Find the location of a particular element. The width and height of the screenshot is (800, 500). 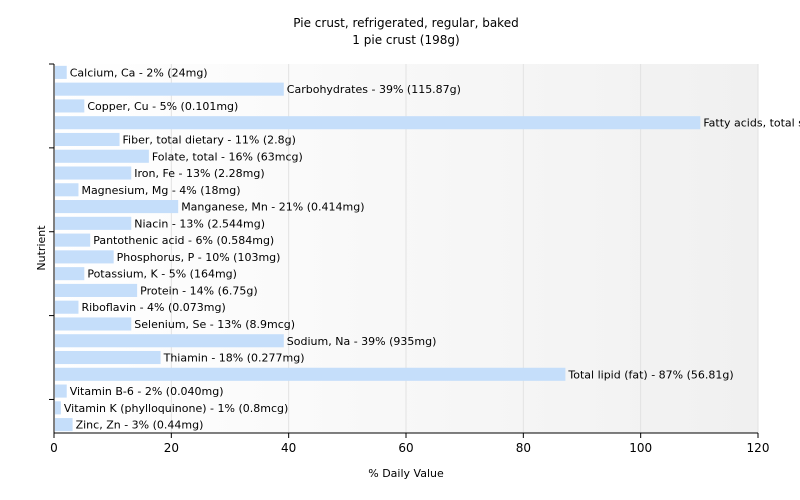

bar-label: Vitamin B-6 - 2% (0.040mg) is located at coordinates (147, 391).